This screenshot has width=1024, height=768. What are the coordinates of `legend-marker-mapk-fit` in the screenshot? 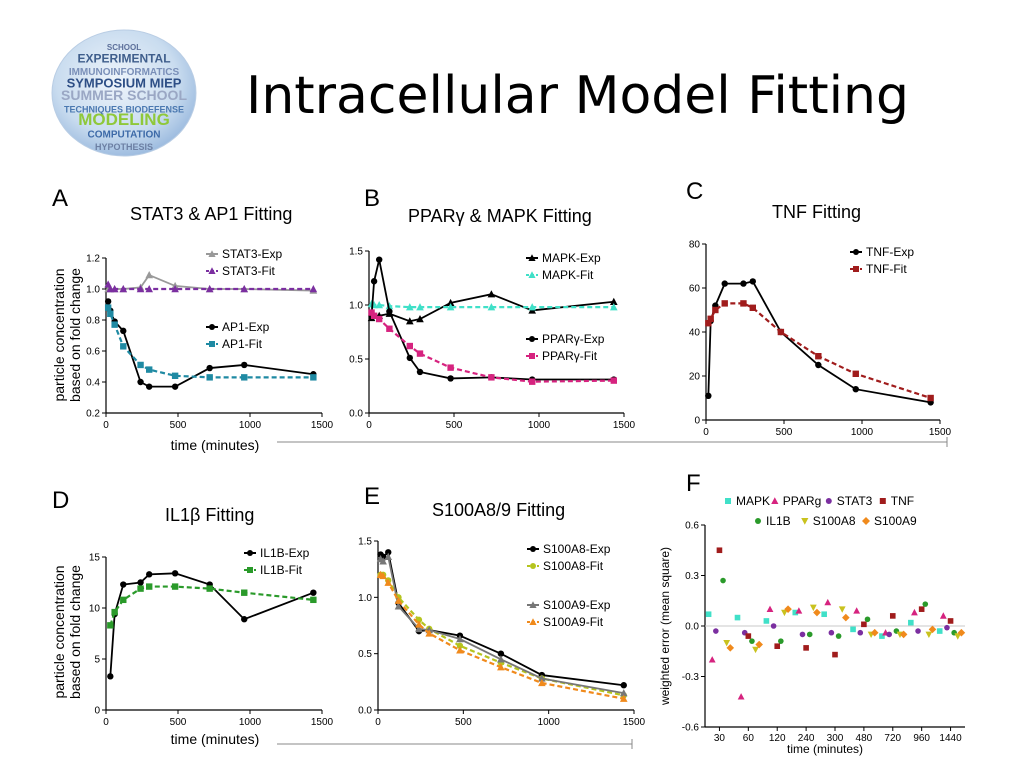 It's located at (532, 274).